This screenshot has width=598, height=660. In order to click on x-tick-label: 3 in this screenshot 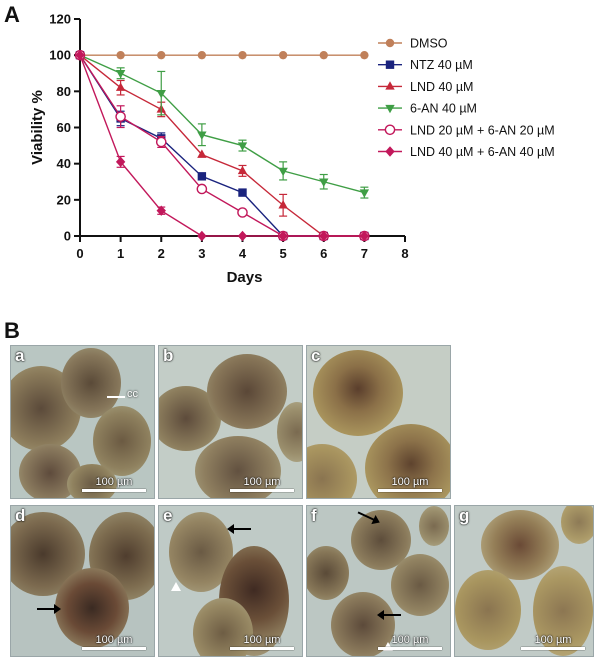, I will do `click(201, 253)`.